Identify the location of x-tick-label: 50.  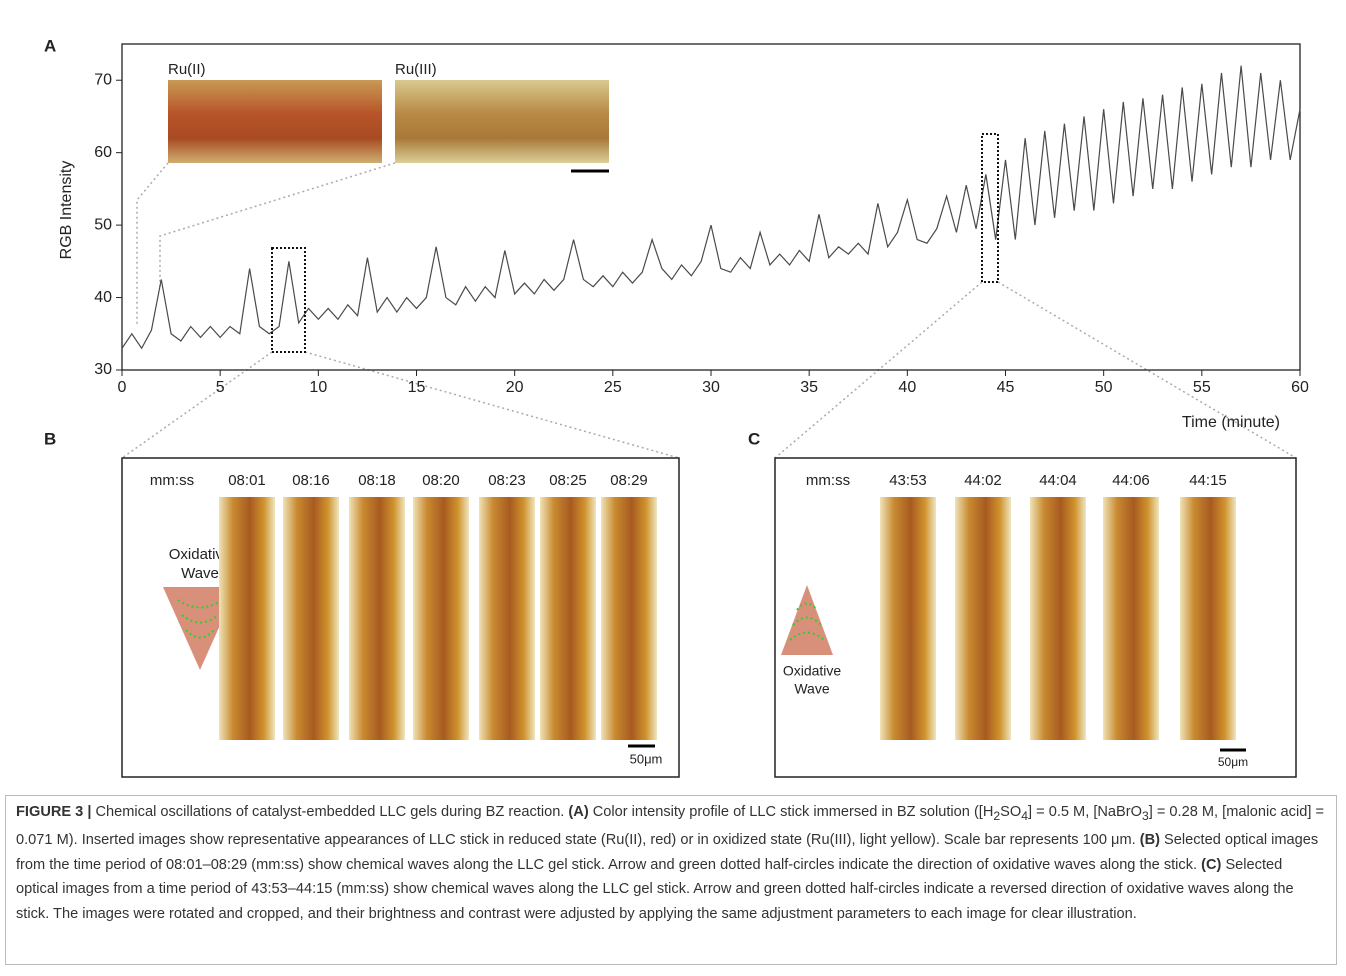
(1104, 387).